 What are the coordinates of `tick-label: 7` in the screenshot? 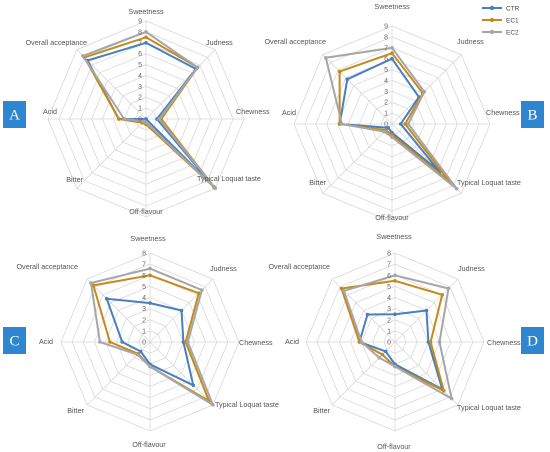 It's located at (140, 43).